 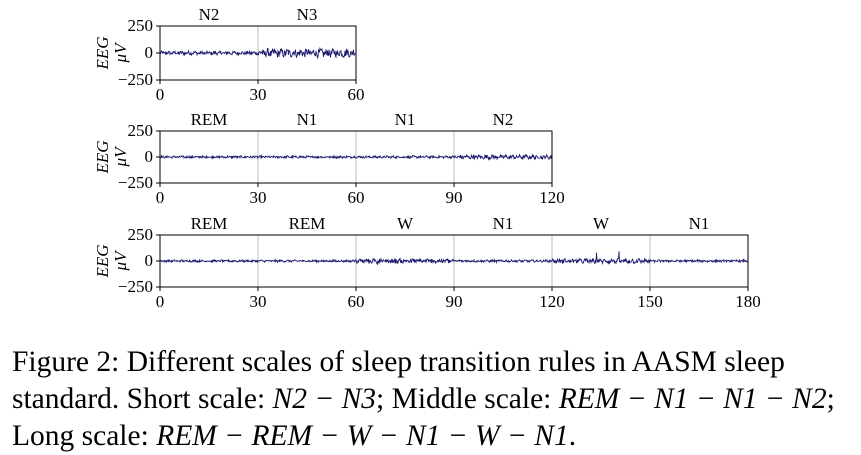 What do you see at coordinates (423, 417) in the screenshot?
I see `caption-long-label: ; Long scale:` at bounding box center [423, 417].